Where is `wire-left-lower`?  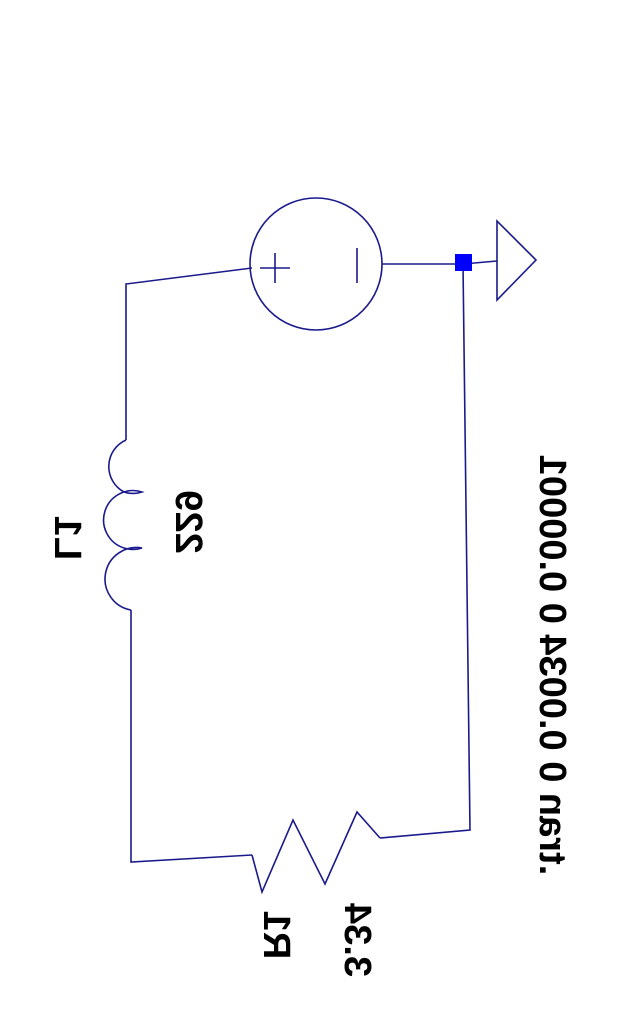 wire-left-lower is located at coordinates (191, 736).